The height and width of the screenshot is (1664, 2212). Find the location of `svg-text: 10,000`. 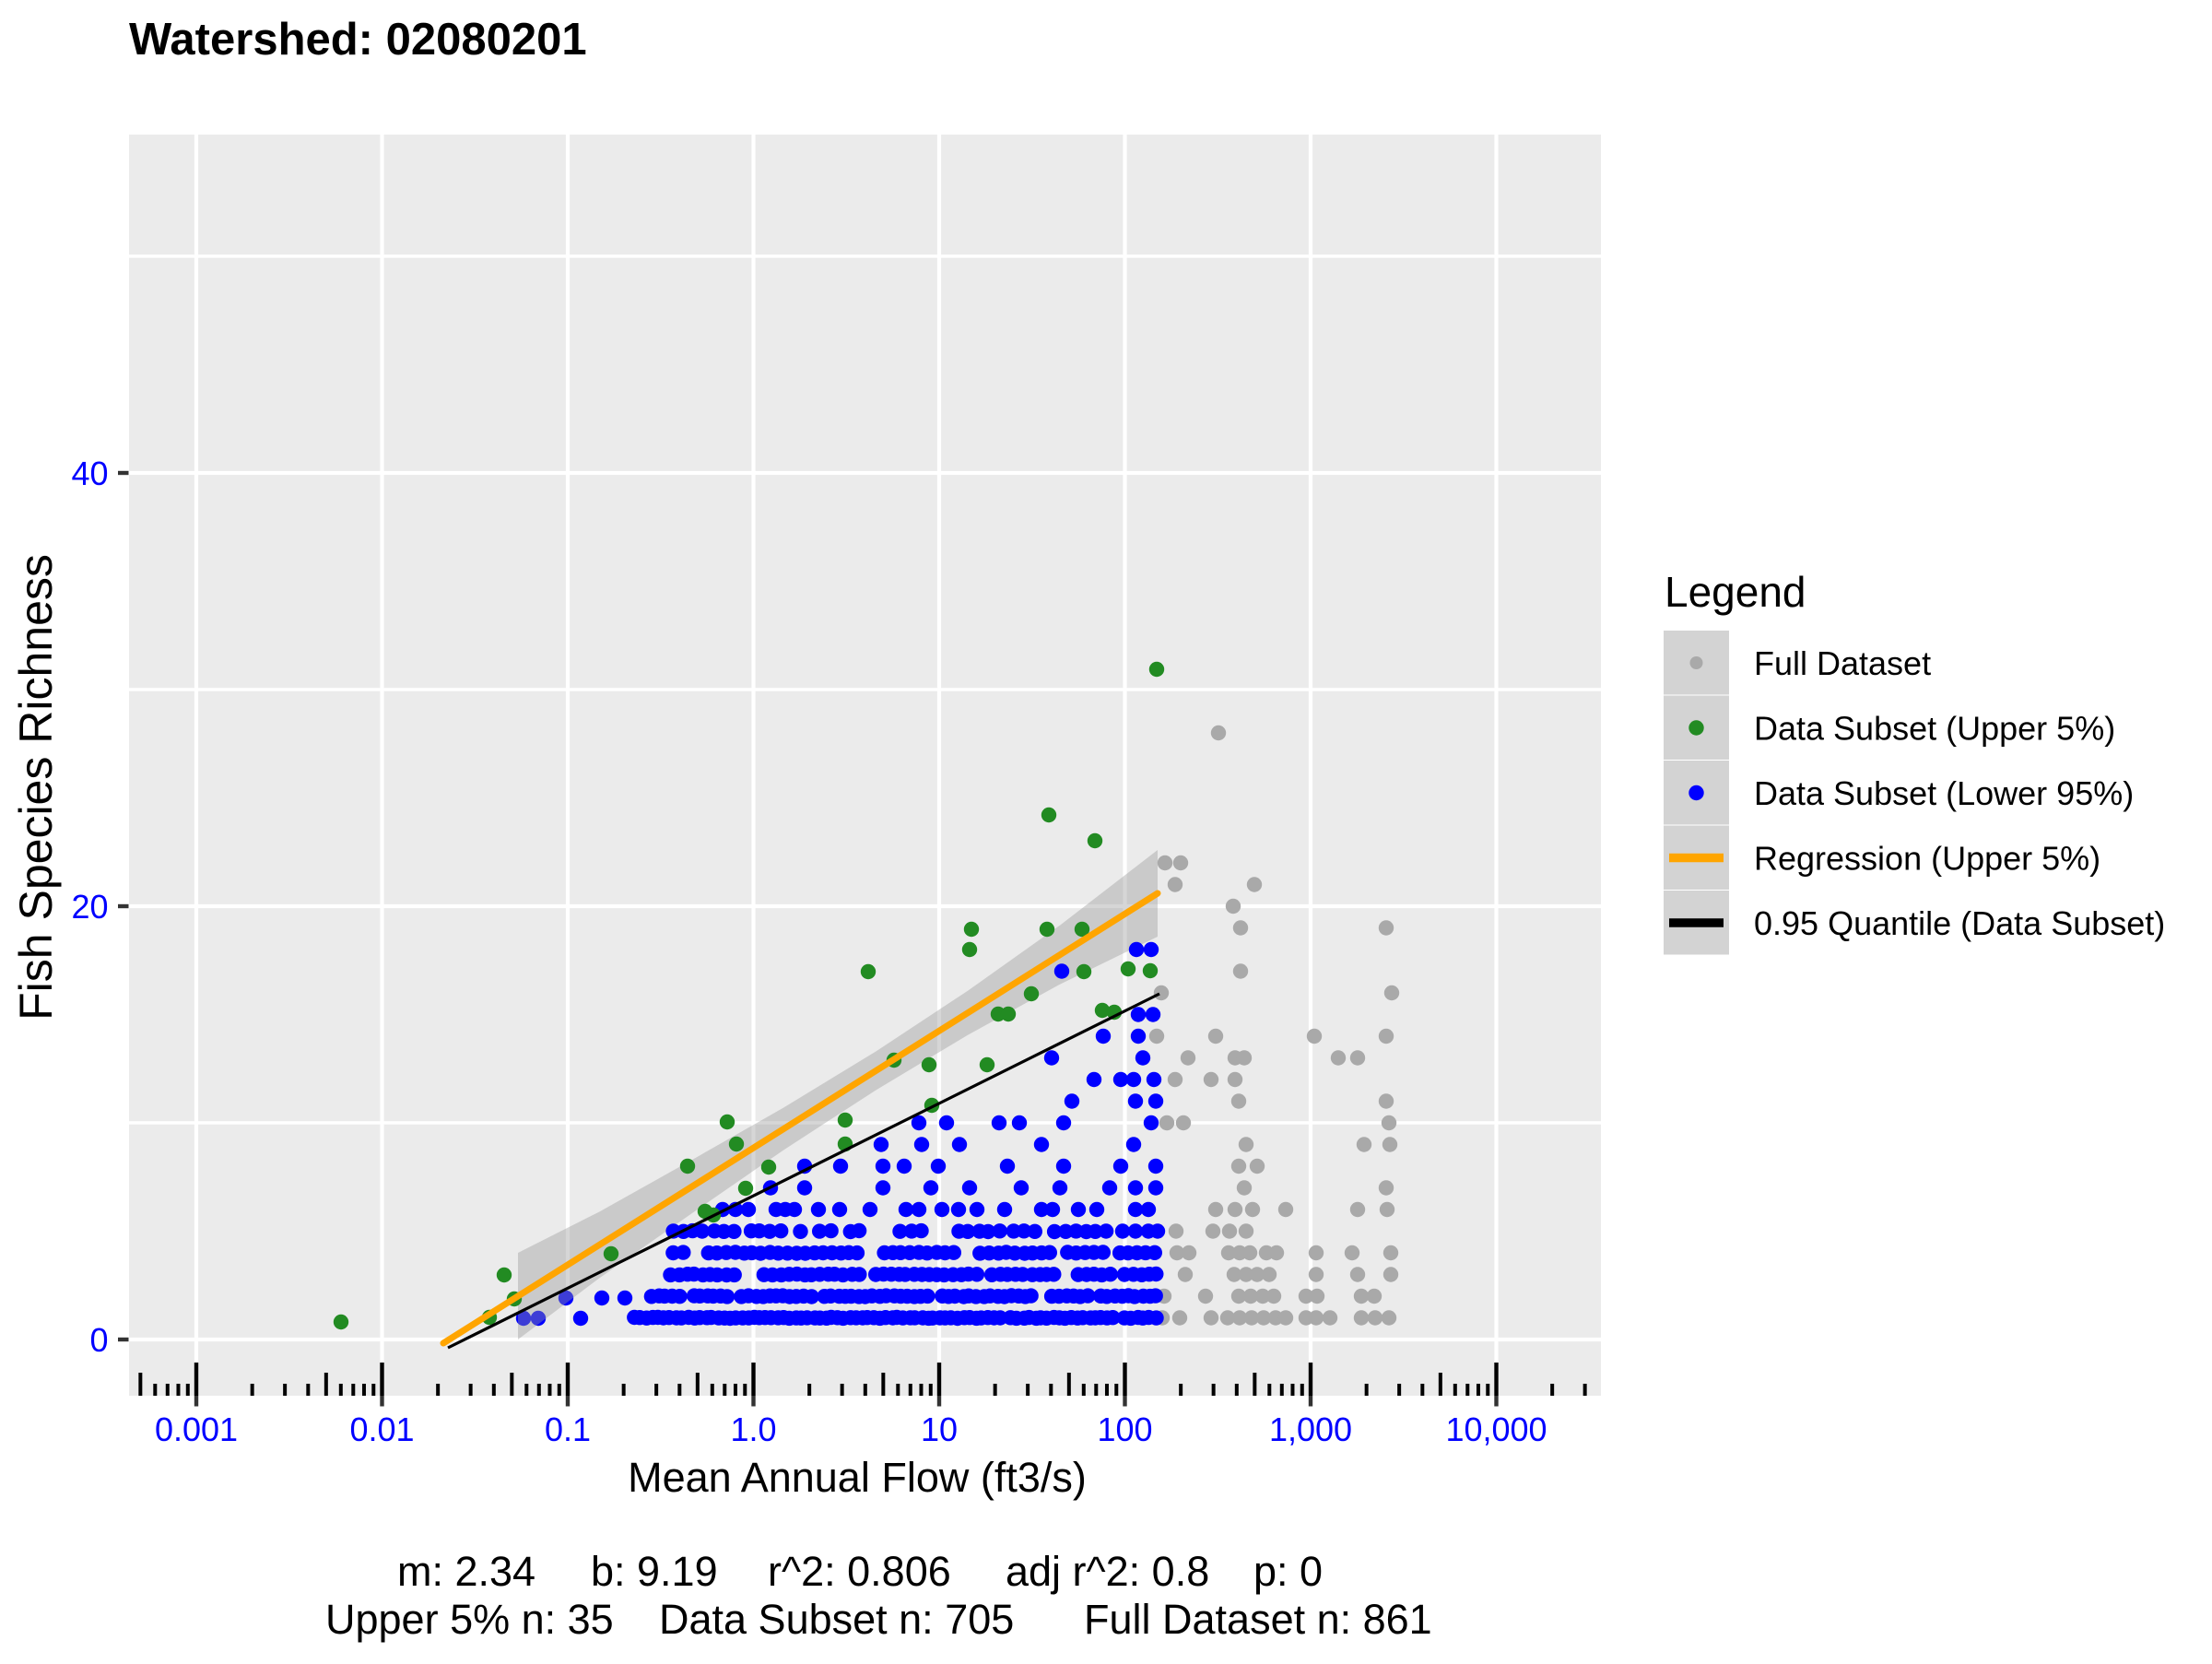

svg-text: 10,000 is located at coordinates (1496, 1429).